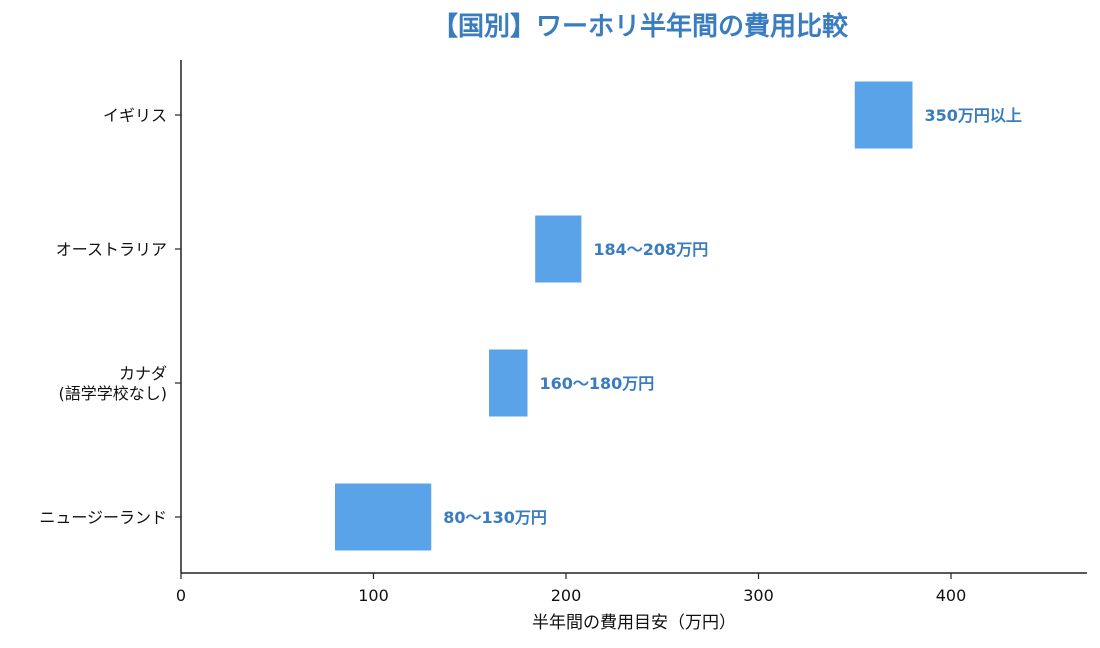 The image size is (1100, 648). What do you see at coordinates (758, 595) in the screenshot?
I see `x-tick-label: 300` at bounding box center [758, 595].